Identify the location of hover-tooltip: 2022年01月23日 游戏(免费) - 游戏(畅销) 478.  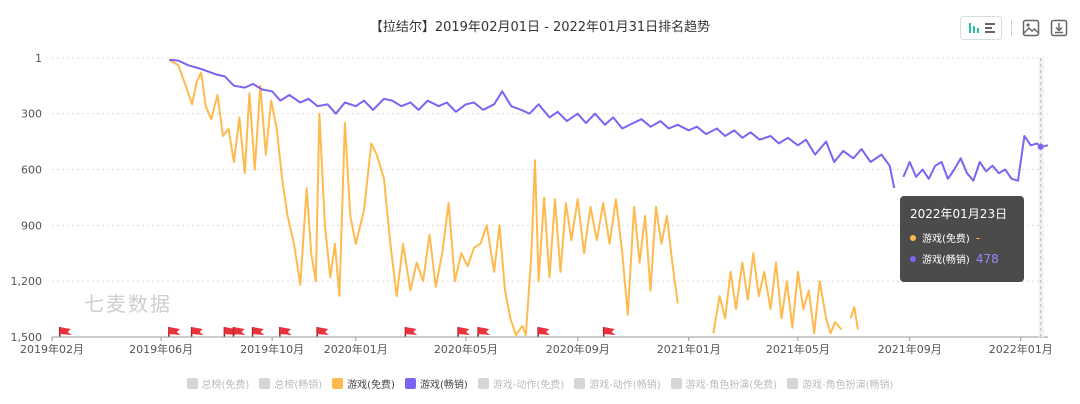
(962, 239).